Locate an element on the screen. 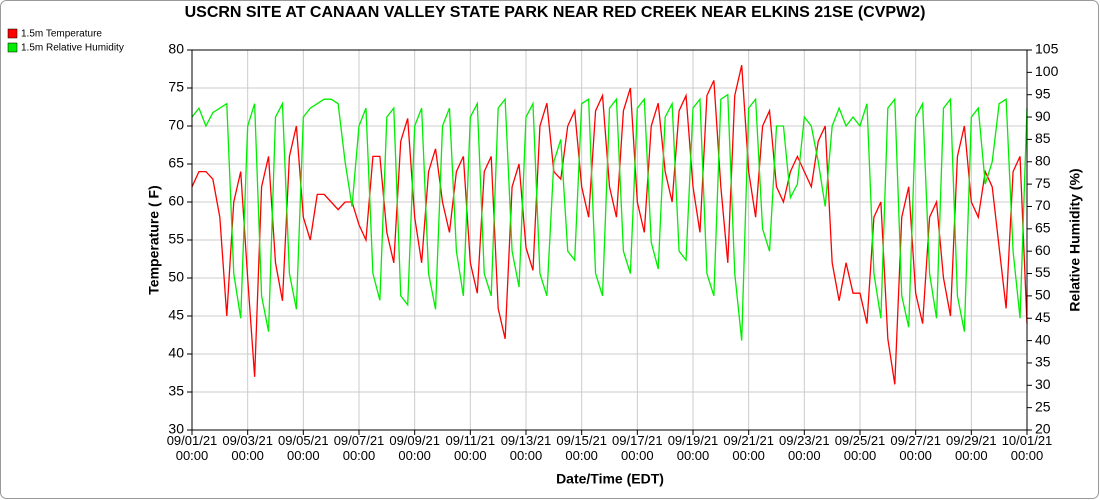  x-tick-label: 09/21/21 00:00 is located at coordinates (748, 448).